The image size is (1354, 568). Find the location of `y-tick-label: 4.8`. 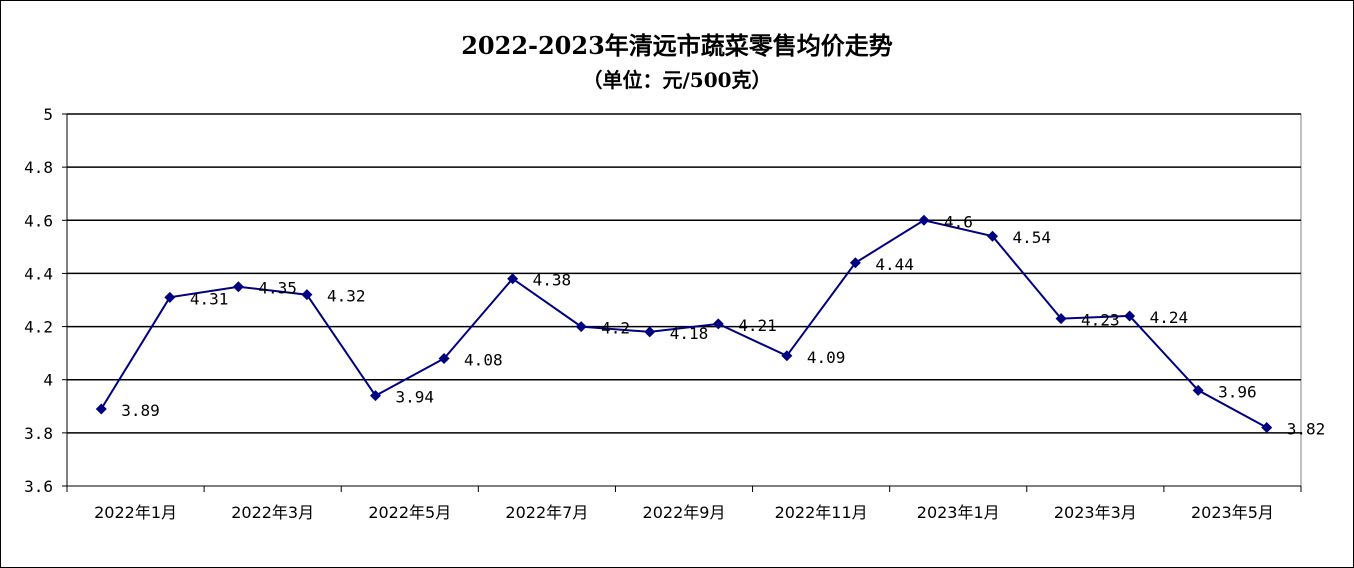

y-tick-label: 4.8 is located at coordinates (38, 167).